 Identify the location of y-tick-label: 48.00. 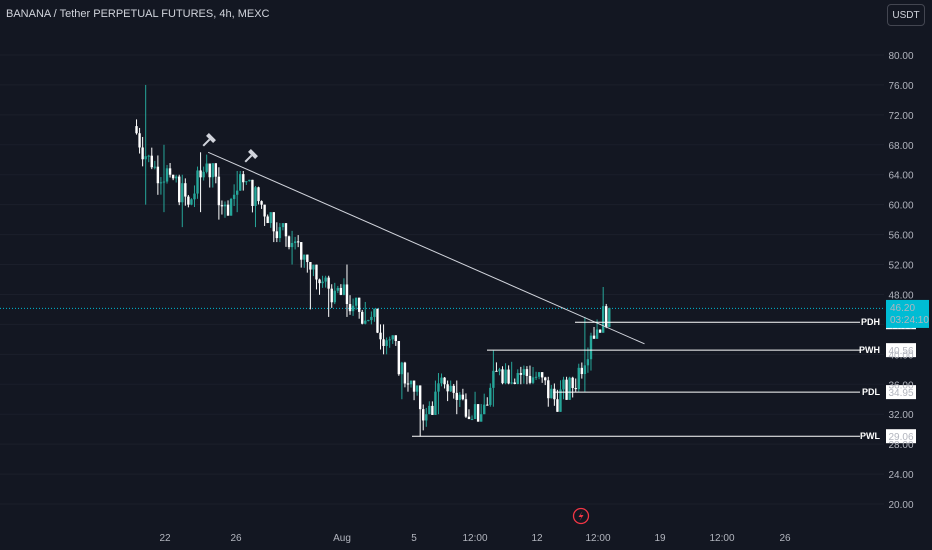
(900, 295).